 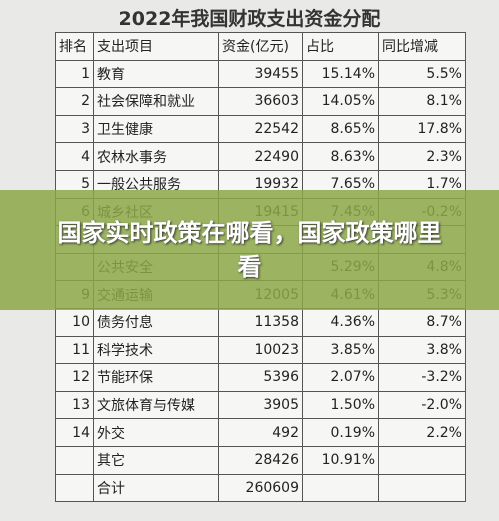 I want to click on cell: 同比增减, so click(x=422, y=46).